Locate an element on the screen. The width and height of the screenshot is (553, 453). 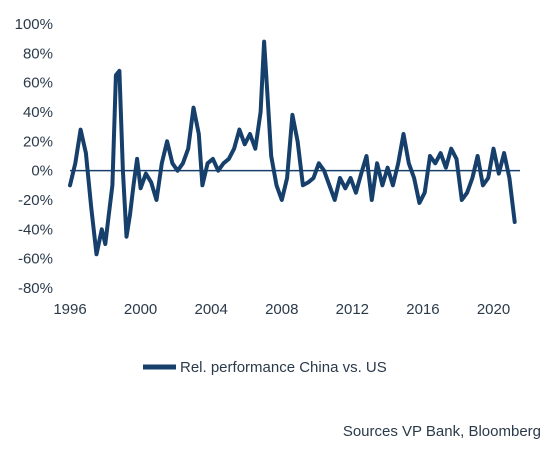
y-tick-label: -20% is located at coordinates (35, 200).